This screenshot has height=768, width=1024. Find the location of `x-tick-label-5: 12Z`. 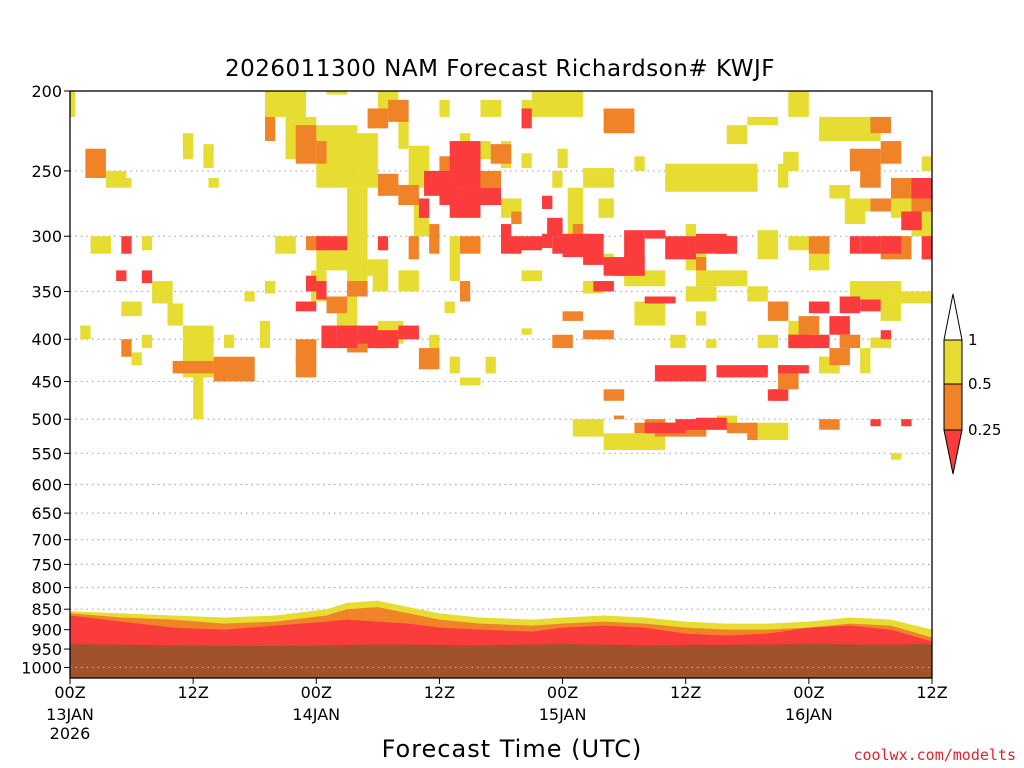

x-tick-label-5: 12Z is located at coordinates (685, 692).